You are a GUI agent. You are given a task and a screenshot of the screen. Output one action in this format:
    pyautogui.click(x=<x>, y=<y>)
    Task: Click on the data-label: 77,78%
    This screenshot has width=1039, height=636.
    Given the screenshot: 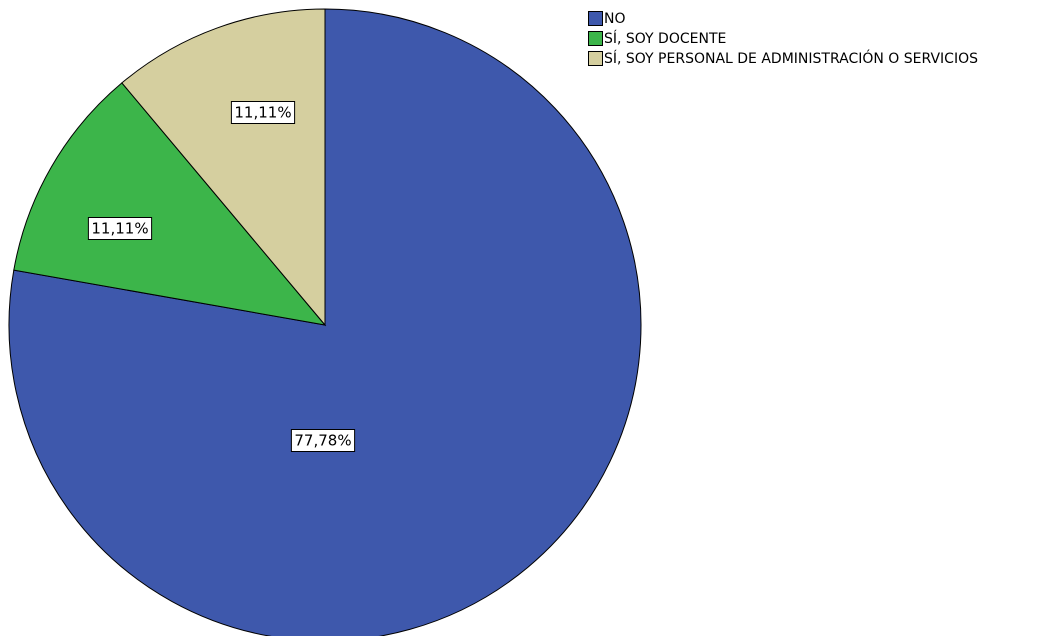 What is the action you would take?
    pyautogui.click(x=322, y=441)
    